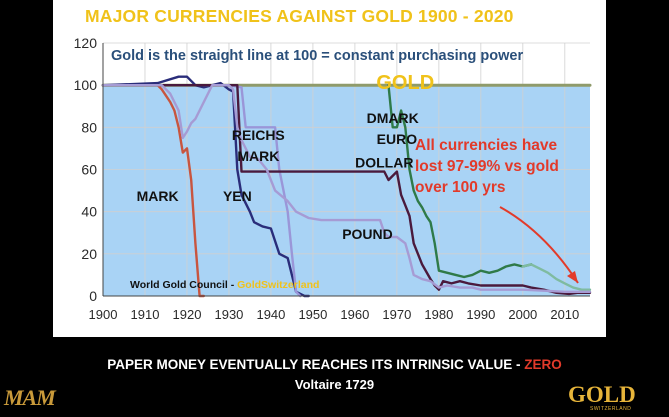 Image resolution: width=669 pixels, height=417 pixels. What do you see at coordinates (93, 296) in the screenshot?
I see `y-tick-label: 0` at bounding box center [93, 296].